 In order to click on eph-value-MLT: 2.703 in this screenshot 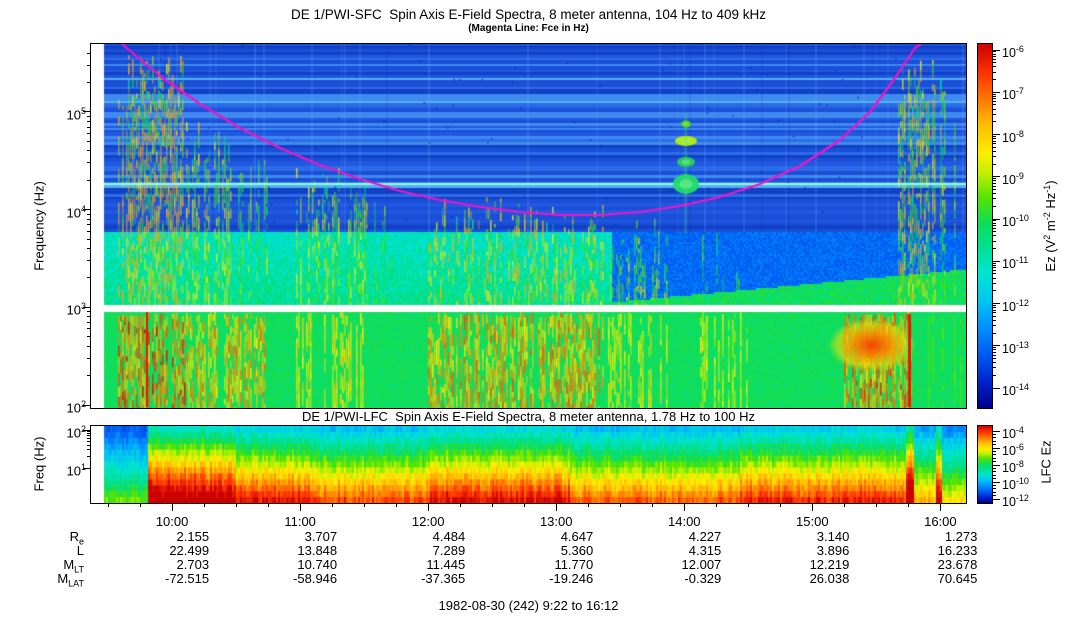, I will do `click(193, 564)`.